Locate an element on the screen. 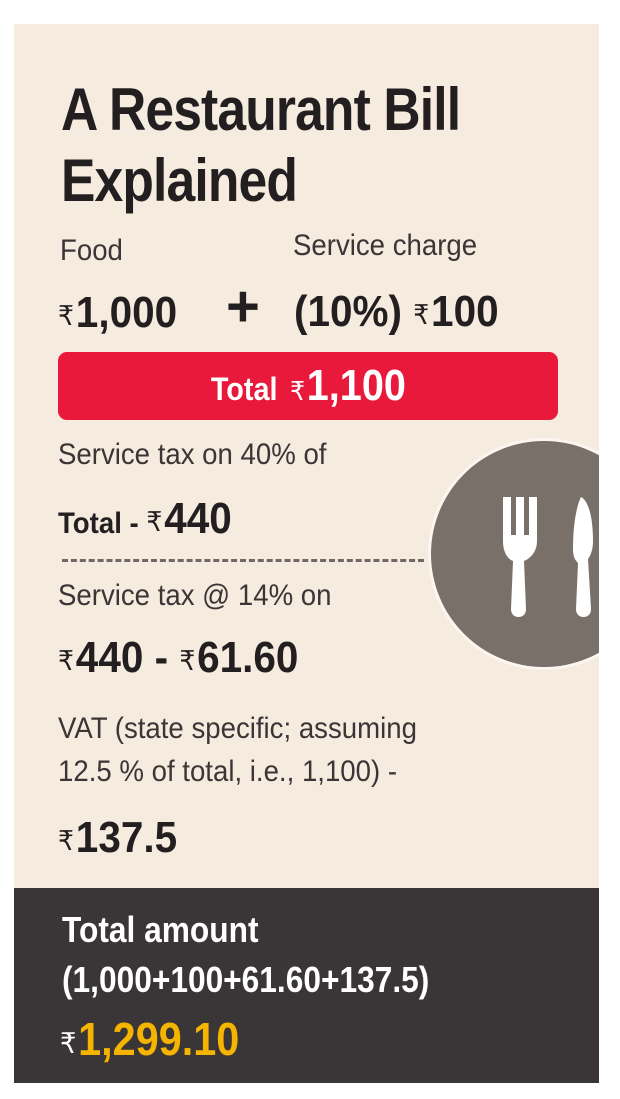 The width and height of the screenshot is (620, 1099). food-amount-value: 1,000 is located at coordinates (126, 312).